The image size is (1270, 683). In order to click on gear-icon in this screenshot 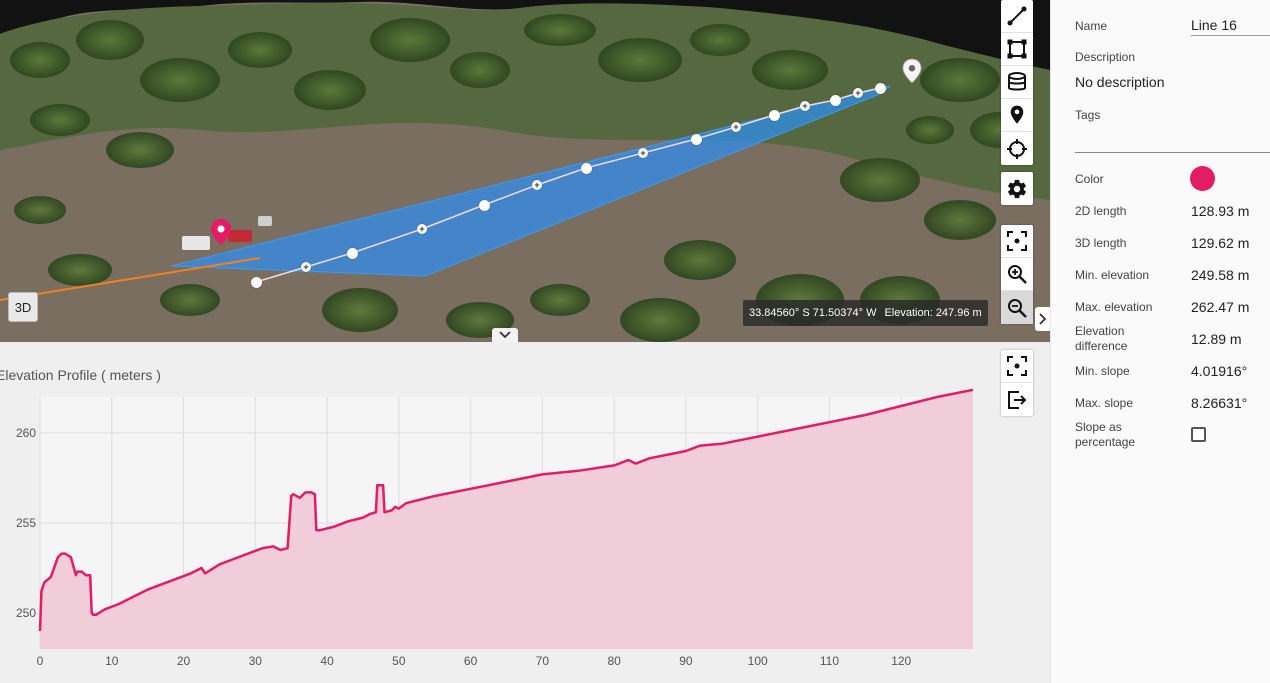, I will do `click(1017, 188)`.